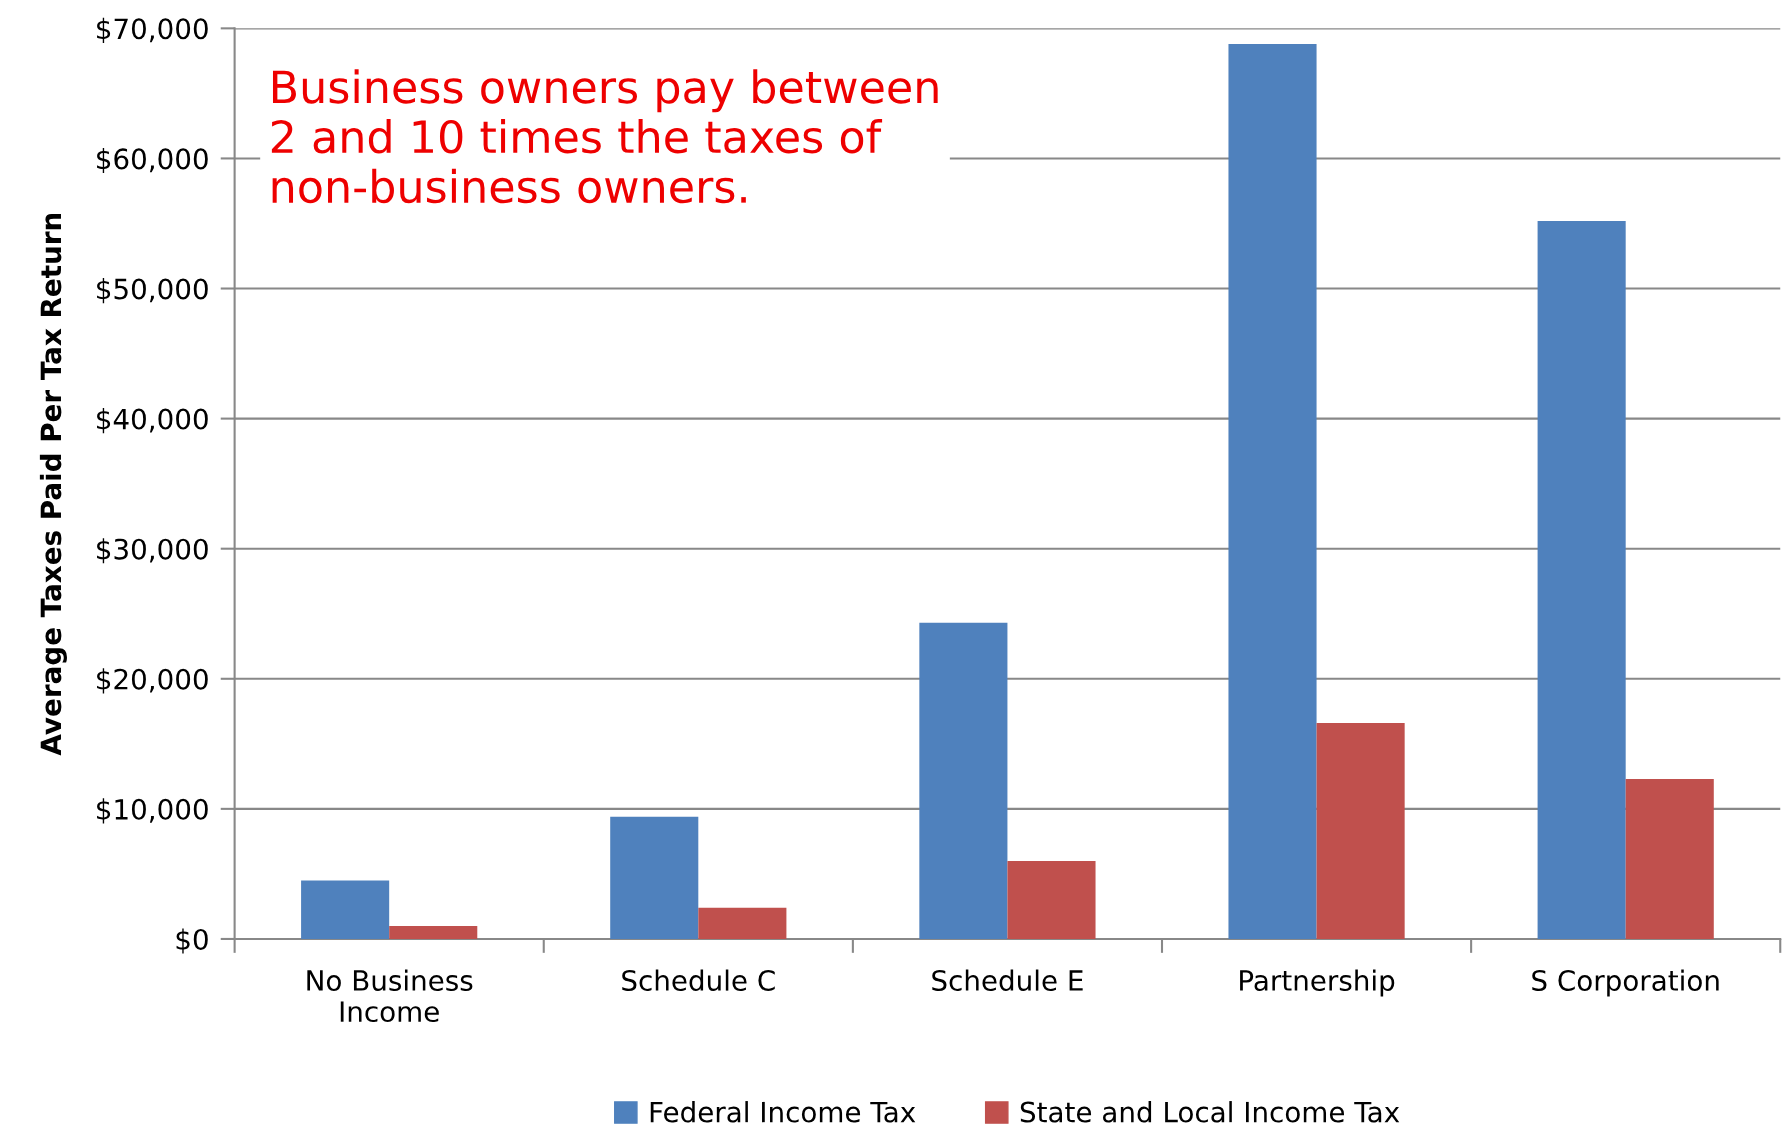 The width and height of the screenshot is (1791, 1134). What do you see at coordinates (192, 941) in the screenshot?
I see `y-tick-label: $0` at bounding box center [192, 941].